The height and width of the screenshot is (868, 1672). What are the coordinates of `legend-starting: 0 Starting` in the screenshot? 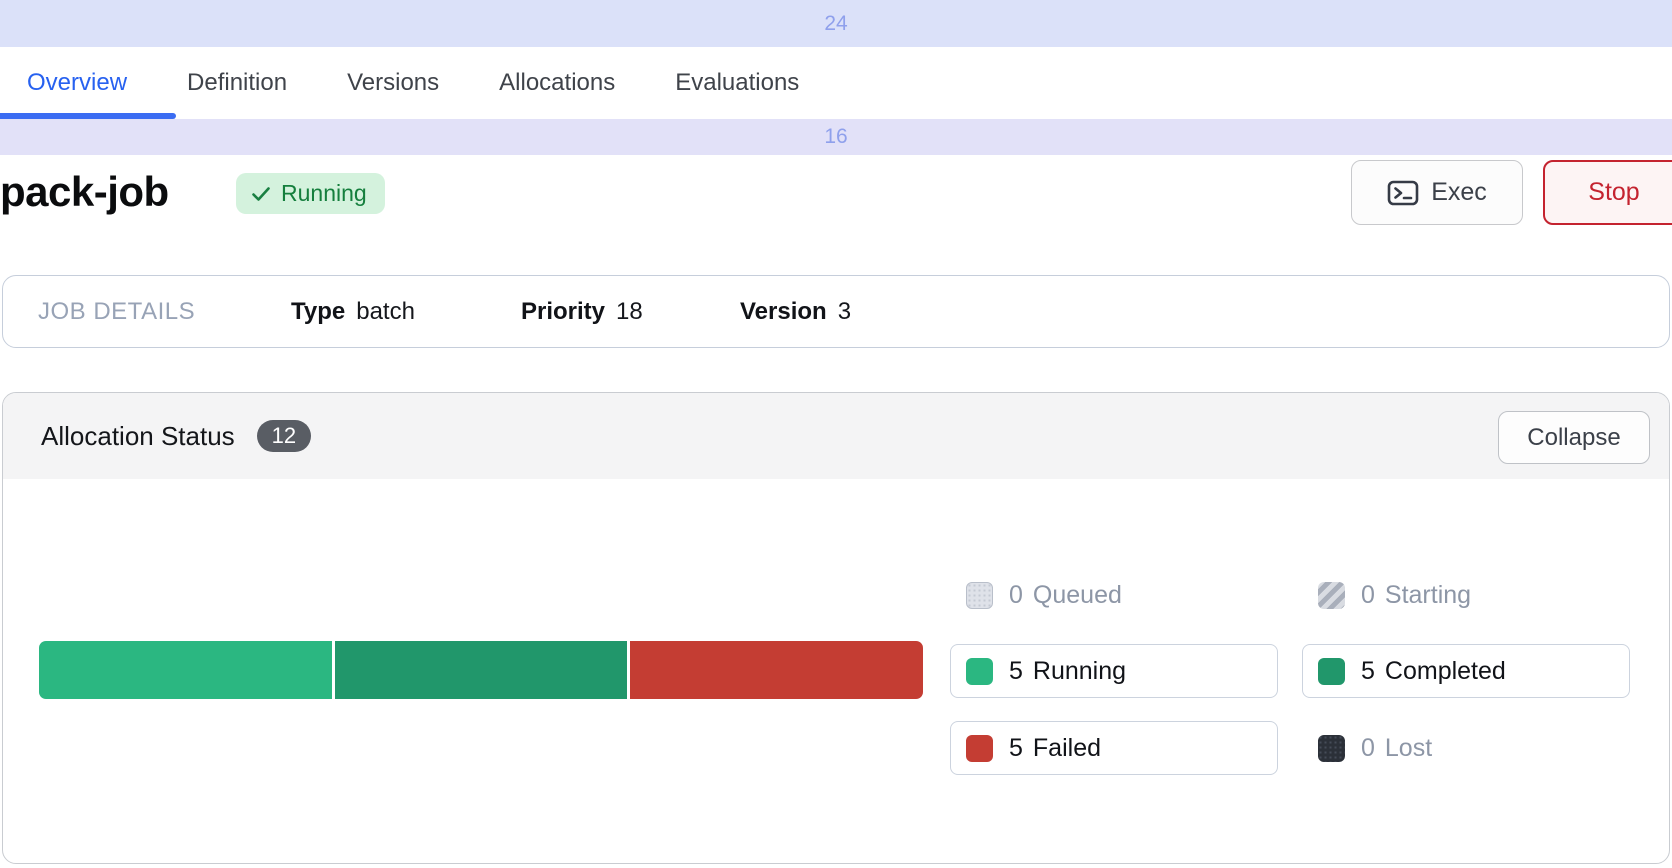 It's located at (1466, 595).